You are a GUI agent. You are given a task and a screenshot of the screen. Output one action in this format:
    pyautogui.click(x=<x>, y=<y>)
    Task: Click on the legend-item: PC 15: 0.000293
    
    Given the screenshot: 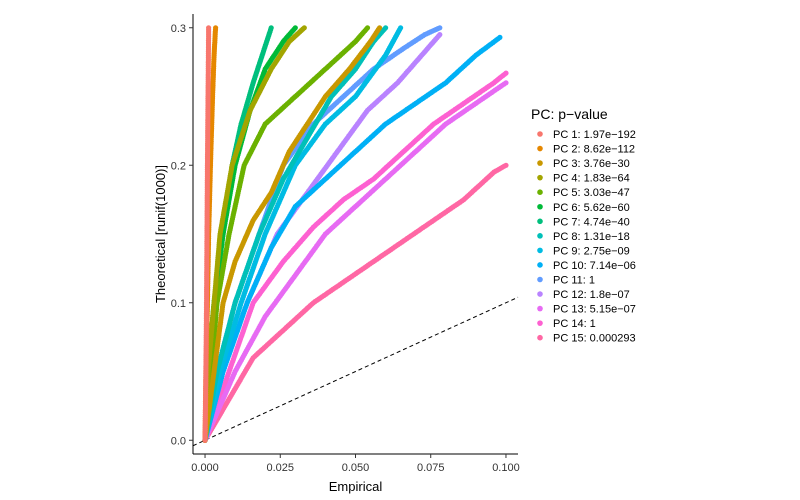 What is the action you would take?
    pyautogui.click(x=586, y=339)
    